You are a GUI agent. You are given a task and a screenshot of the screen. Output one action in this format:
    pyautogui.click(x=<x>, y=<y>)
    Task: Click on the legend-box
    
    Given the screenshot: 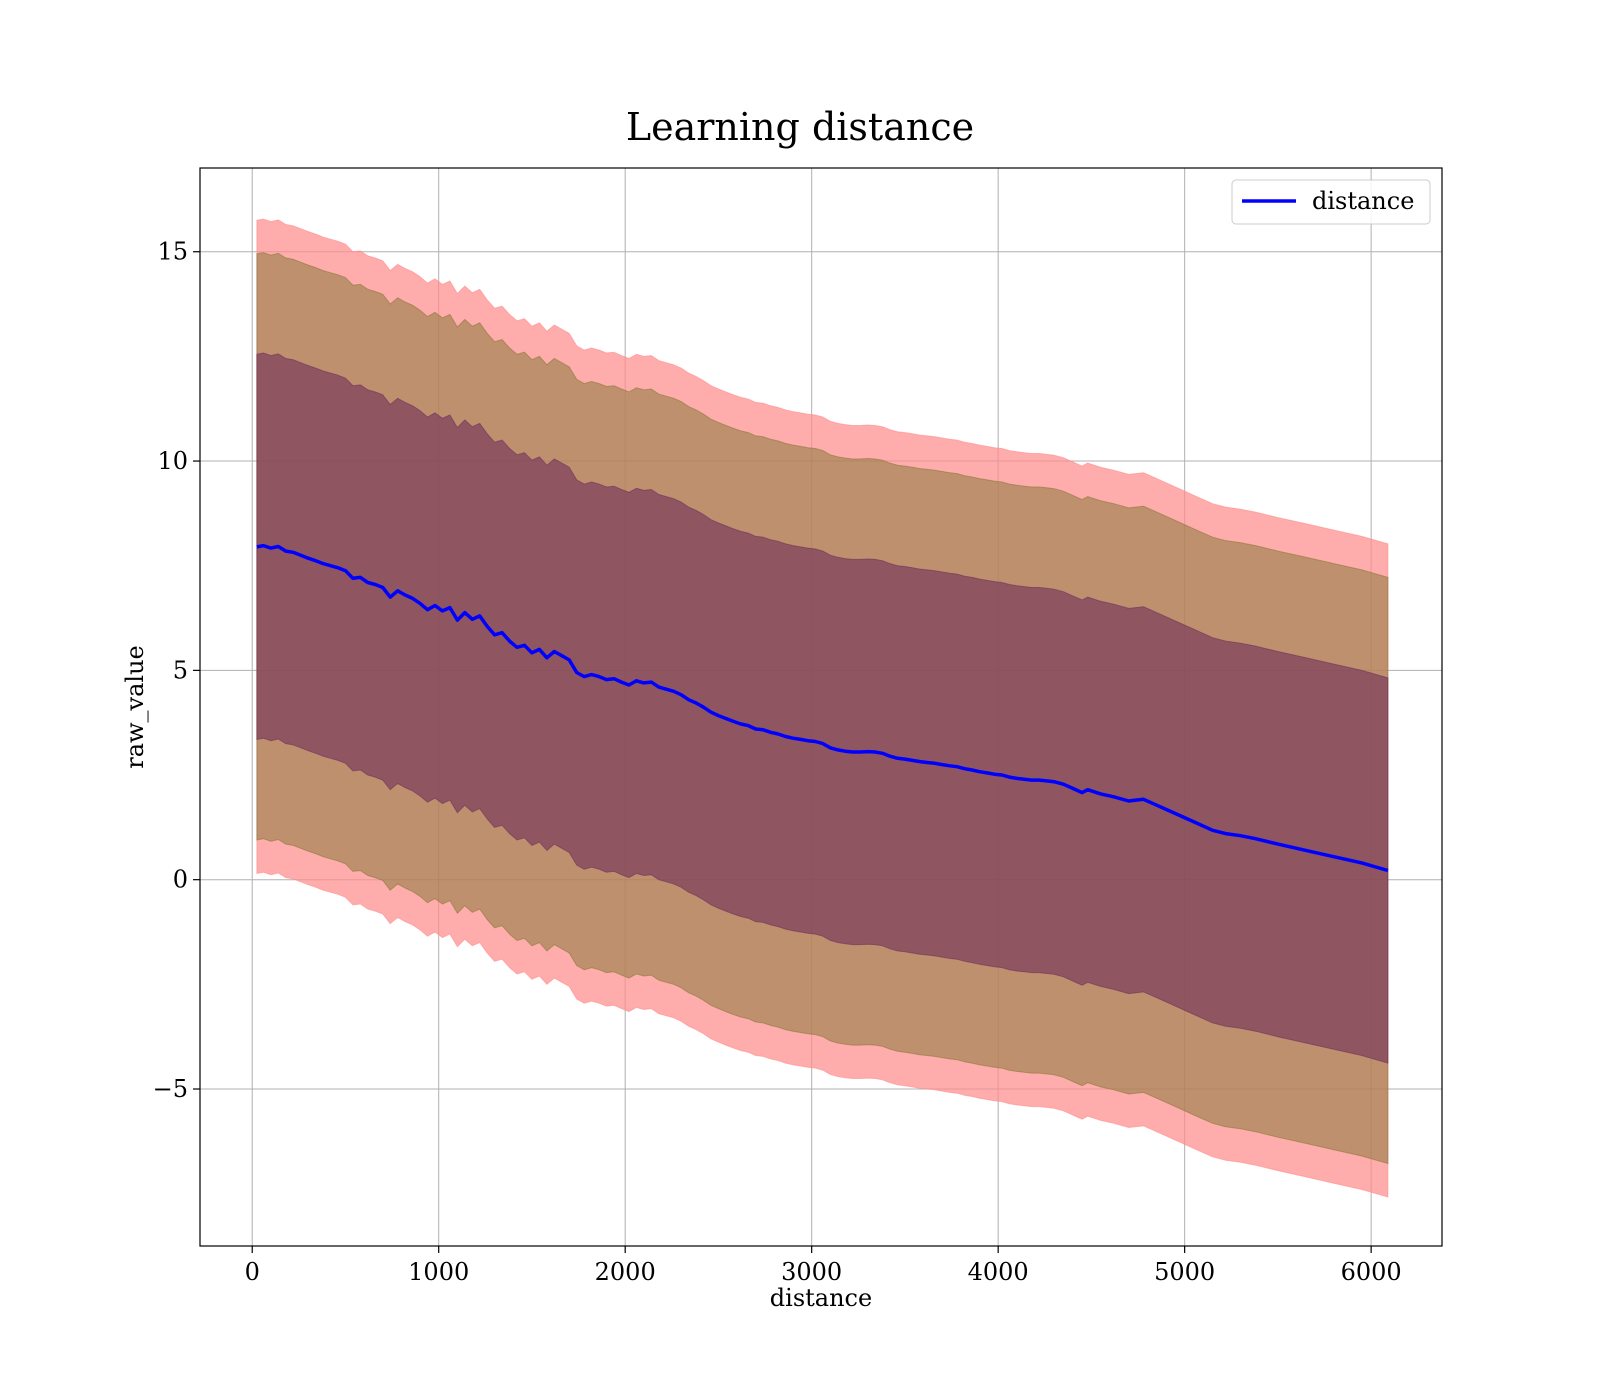 What is the action you would take?
    pyautogui.click(x=1331, y=202)
    